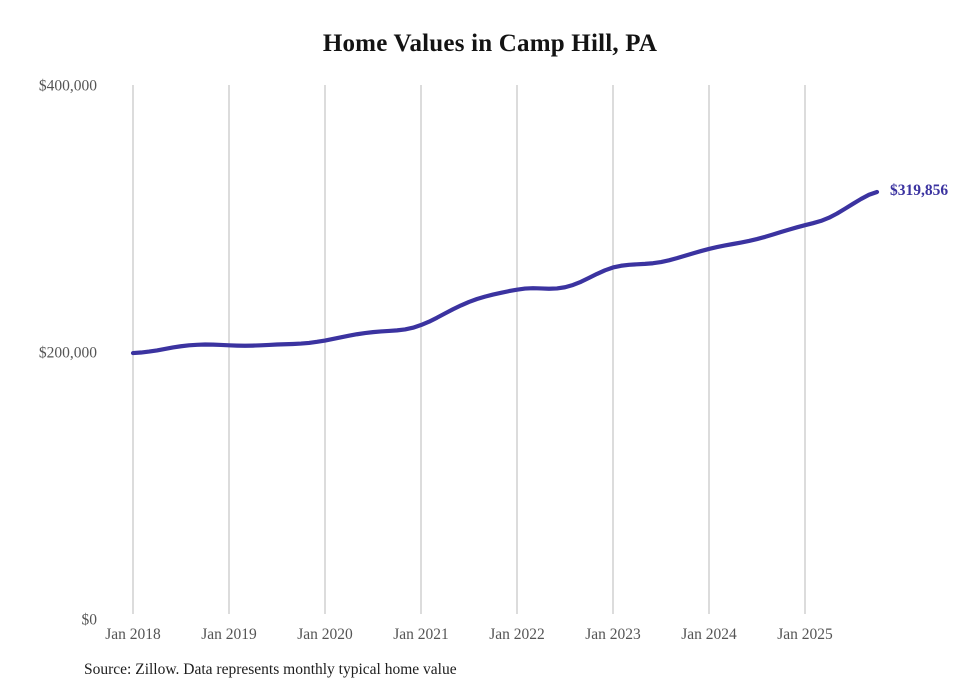  Describe the element at coordinates (709, 634) in the screenshot. I see `x-tick-label: Jan 2024` at that location.